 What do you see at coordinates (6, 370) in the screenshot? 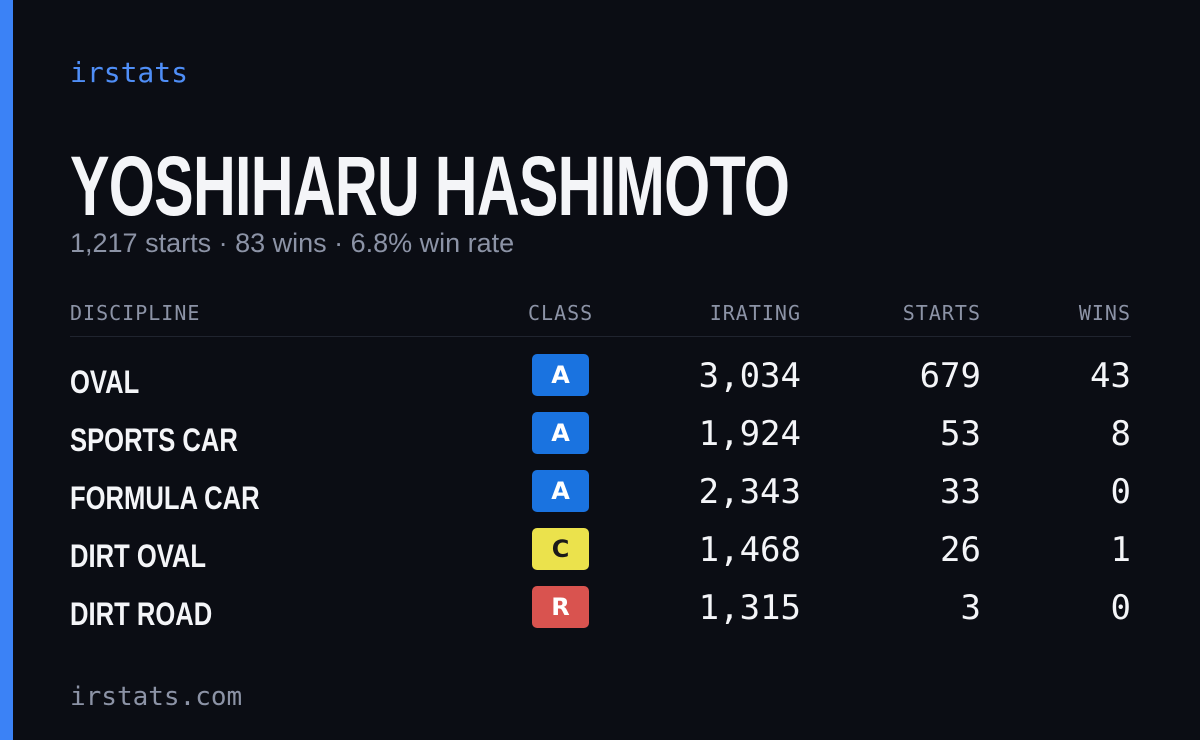
I see `accent-bar` at bounding box center [6, 370].